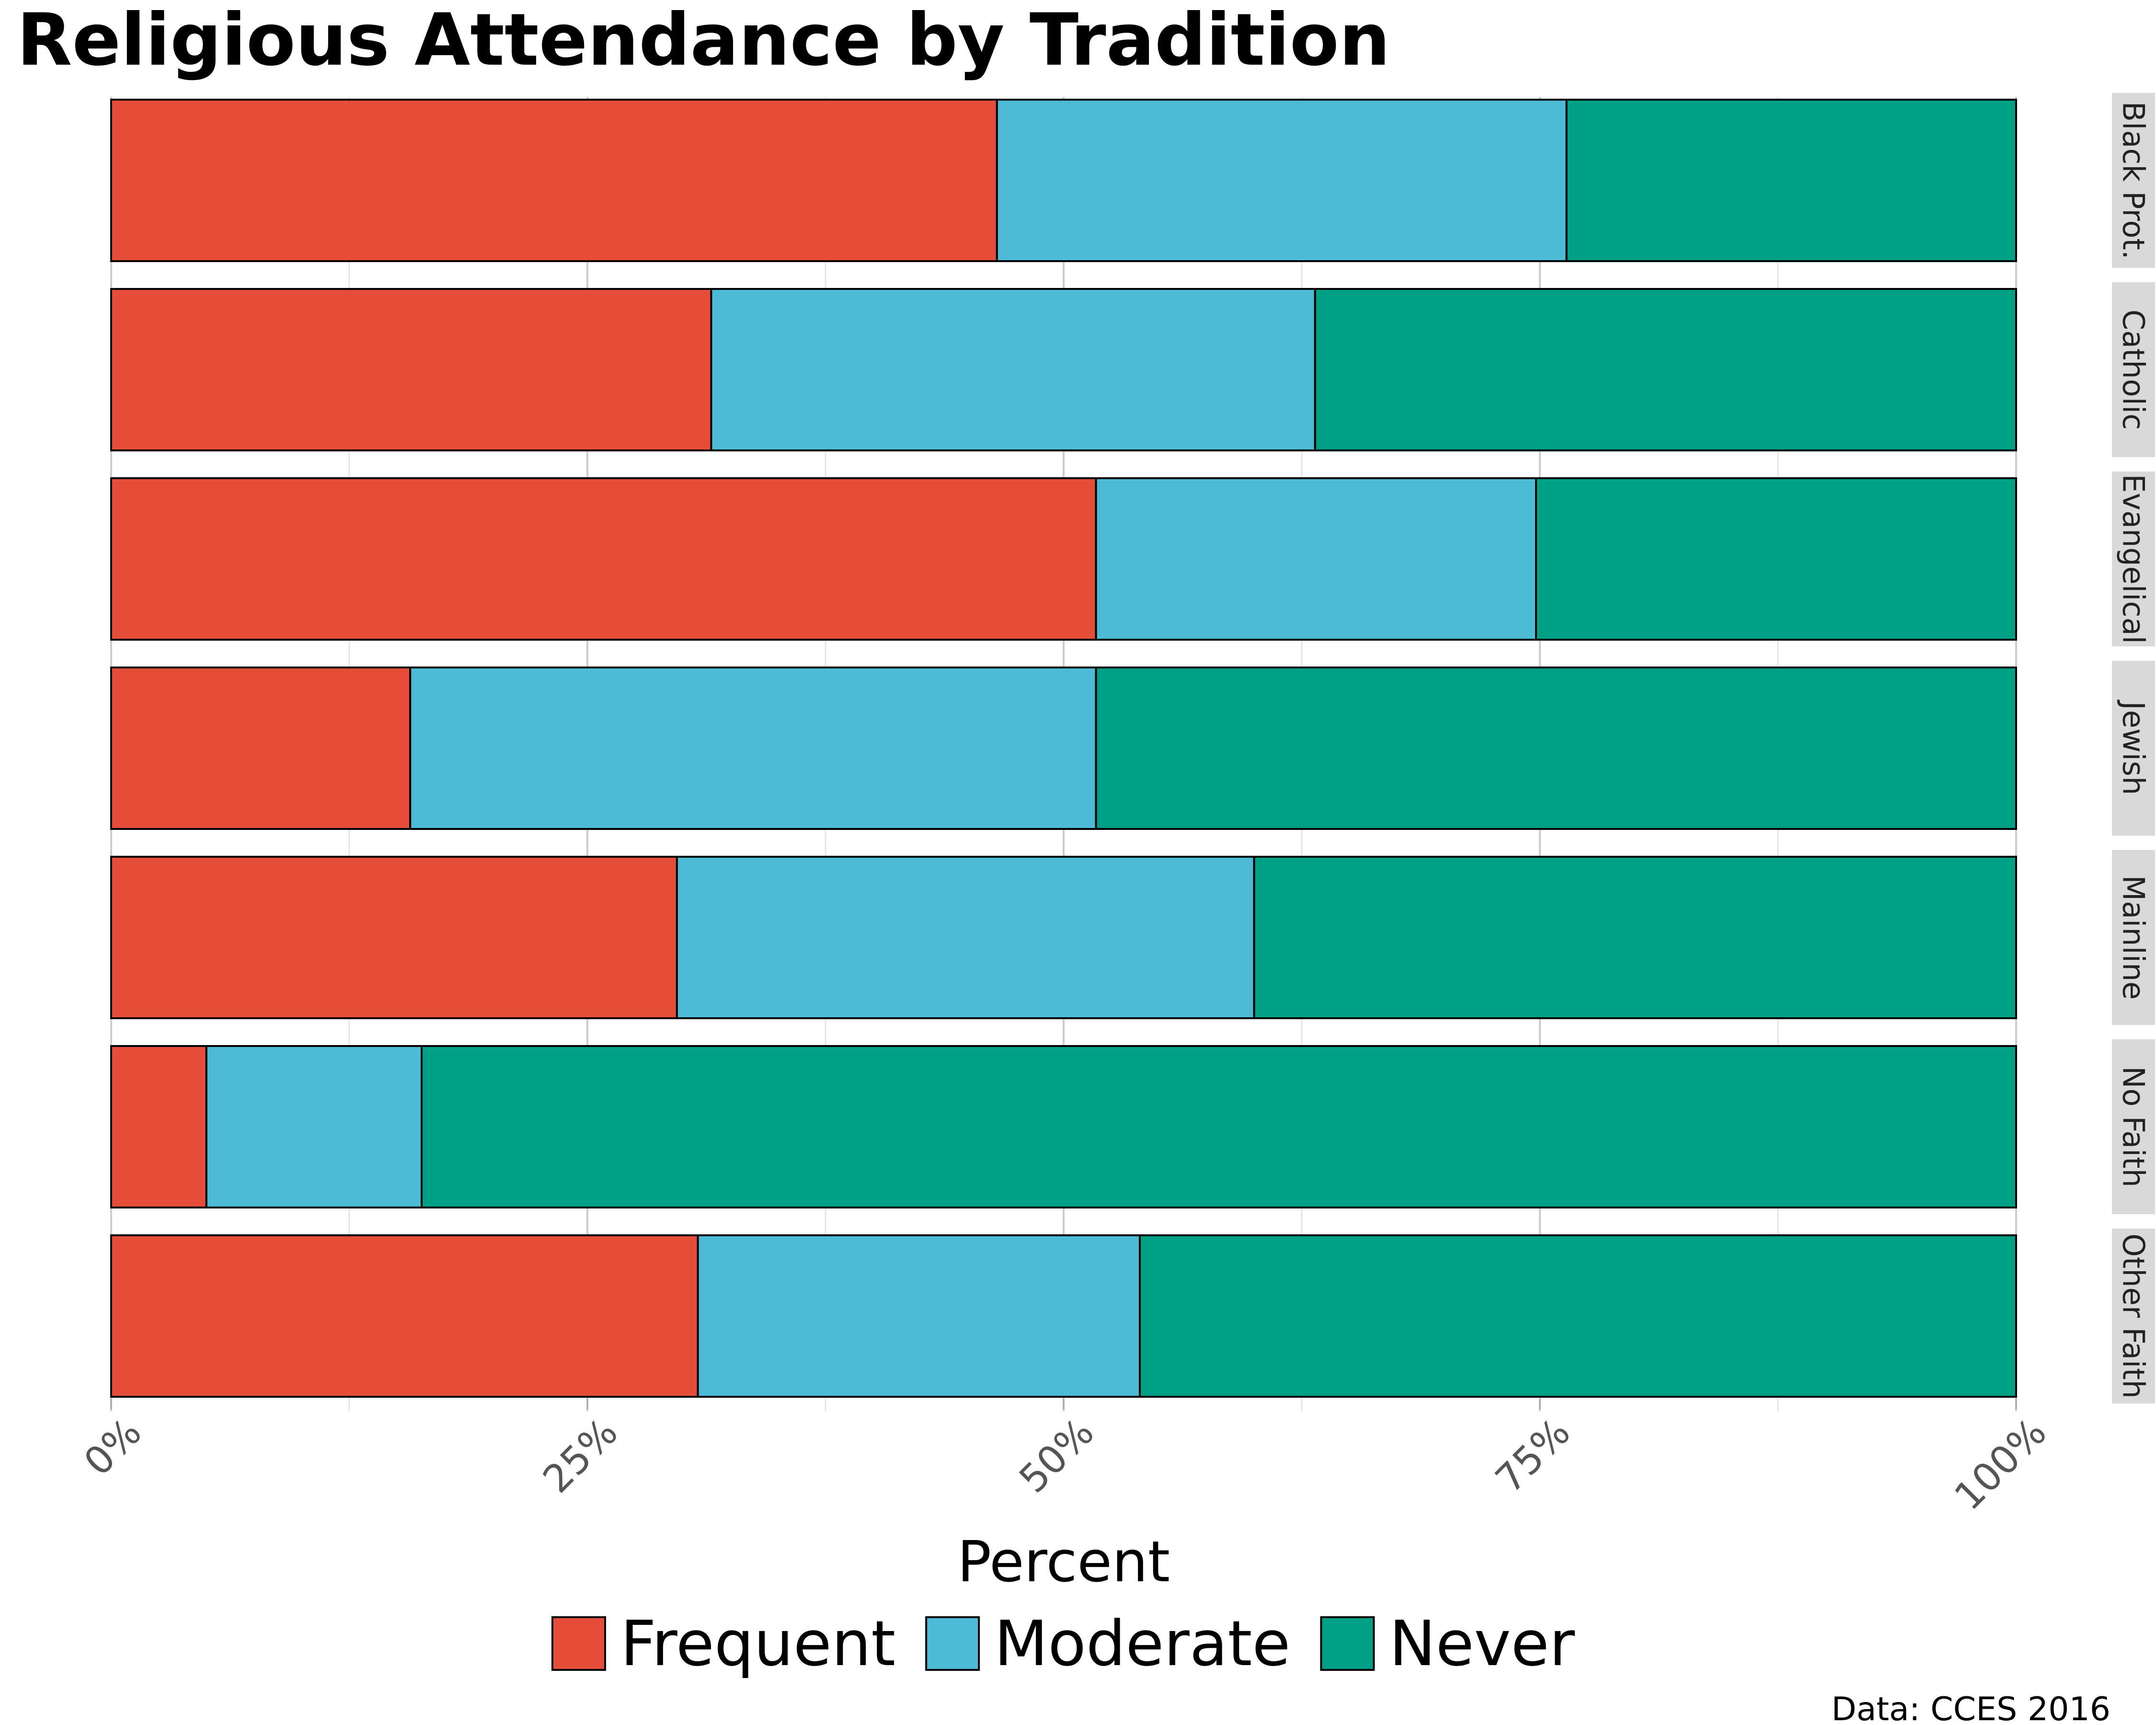 The height and width of the screenshot is (1725, 2156). What do you see at coordinates (411, 369) in the screenshot?
I see `bar-catholic-frequent` at bounding box center [411, 369].